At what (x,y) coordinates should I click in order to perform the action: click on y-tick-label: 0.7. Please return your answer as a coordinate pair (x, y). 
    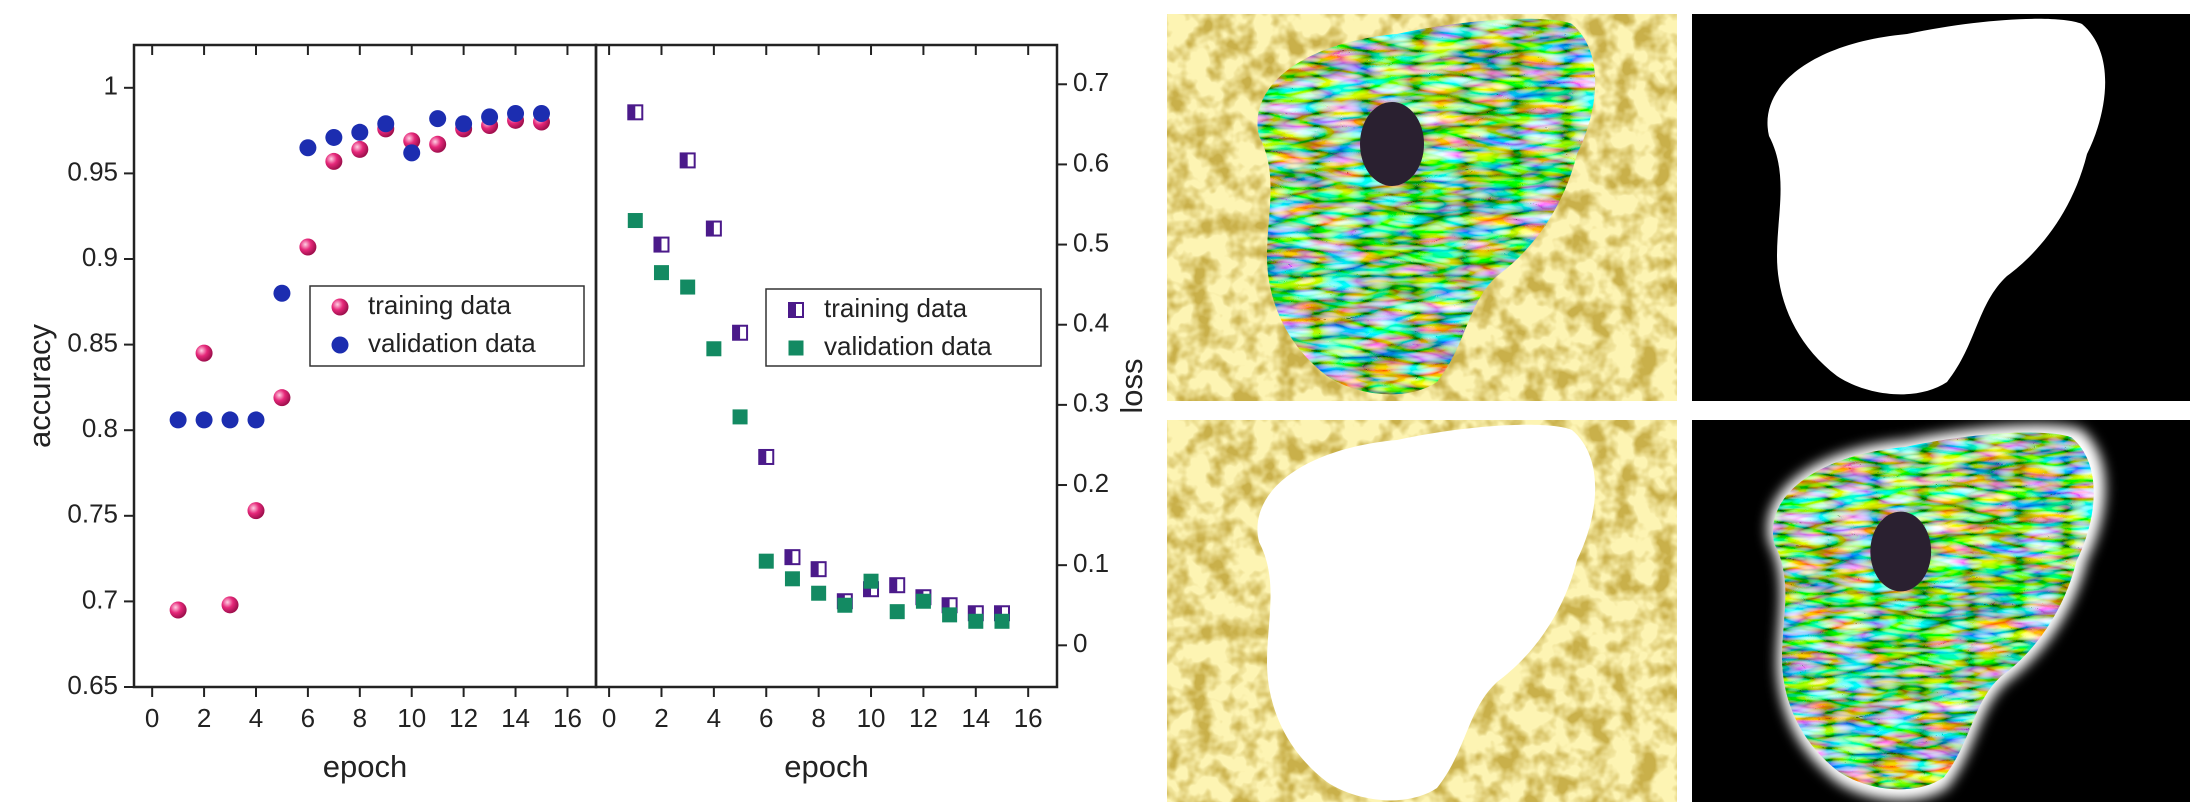
    Looking at the image, I should click on (1091, 82).